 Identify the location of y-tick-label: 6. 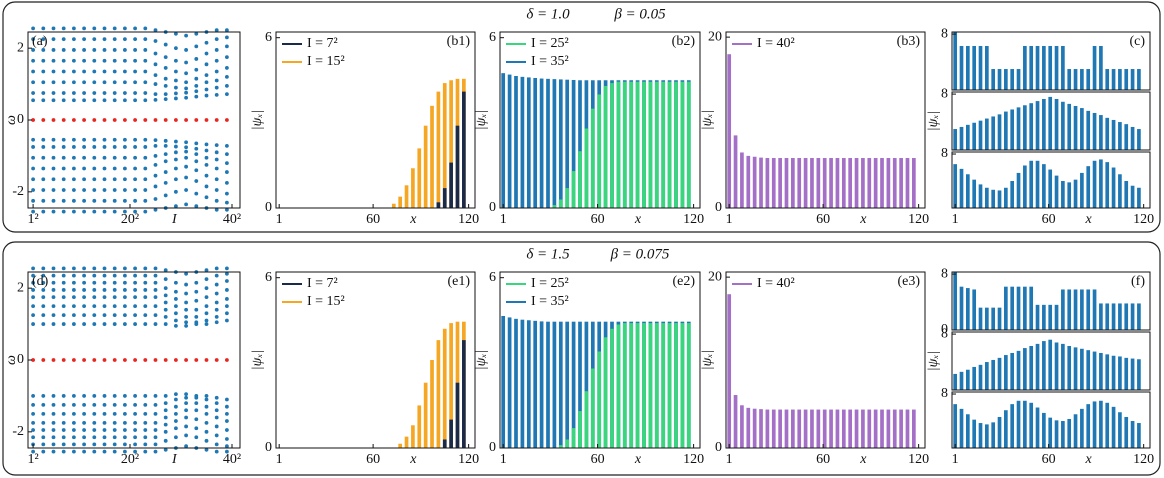
(268, 277).